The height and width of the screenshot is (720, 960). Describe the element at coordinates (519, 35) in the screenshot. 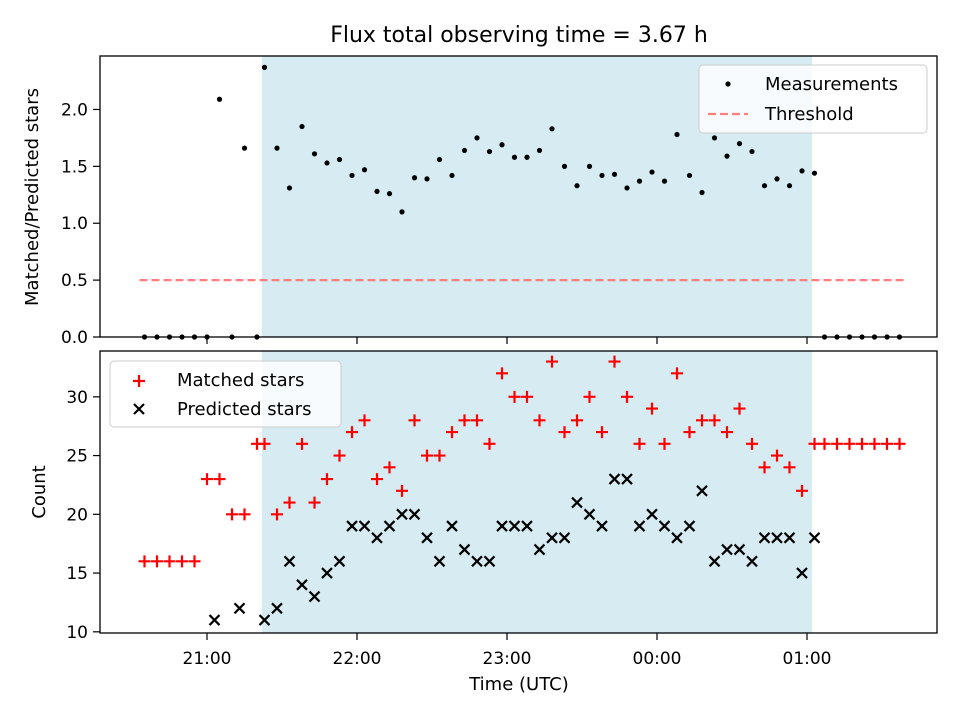

I see `chart-title: Flux total observing time = 3.67 h` at that location.